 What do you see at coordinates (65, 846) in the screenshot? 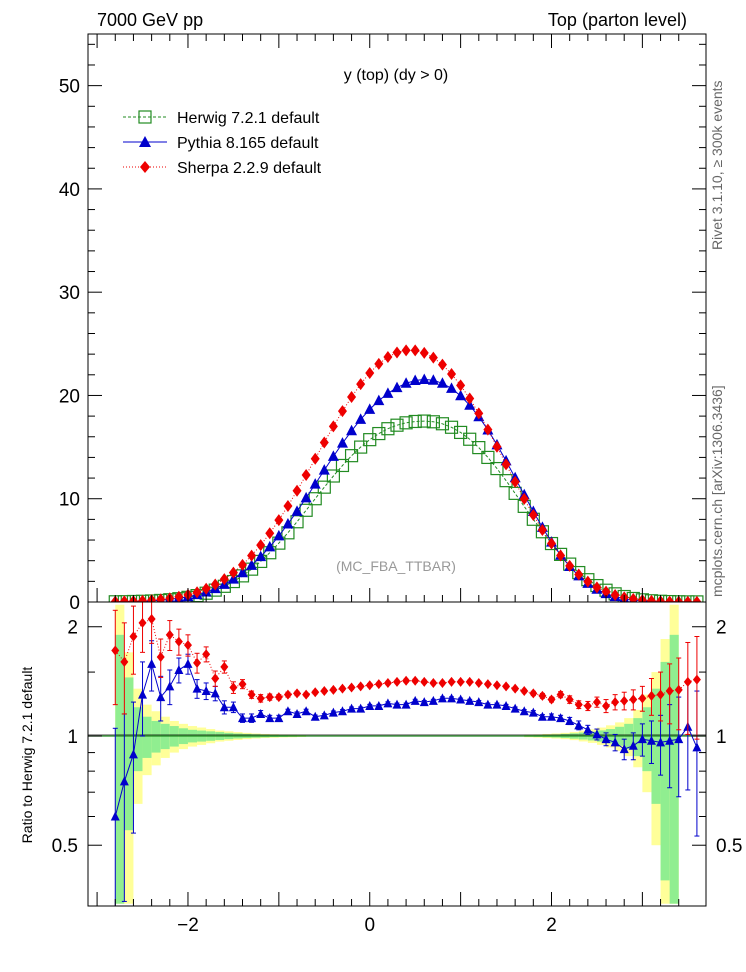
I see `ratio-ytick-label: 0.5` at bounding box center [65, 846].